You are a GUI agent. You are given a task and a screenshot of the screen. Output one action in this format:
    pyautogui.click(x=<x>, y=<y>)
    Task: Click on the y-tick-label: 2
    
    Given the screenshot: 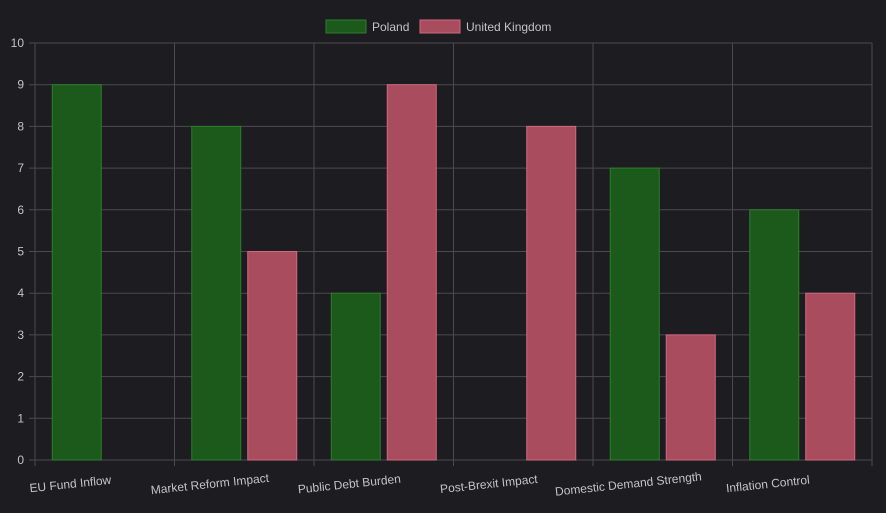 What is the action you would take?
    pyautogui.click(x=20, y=377)
    